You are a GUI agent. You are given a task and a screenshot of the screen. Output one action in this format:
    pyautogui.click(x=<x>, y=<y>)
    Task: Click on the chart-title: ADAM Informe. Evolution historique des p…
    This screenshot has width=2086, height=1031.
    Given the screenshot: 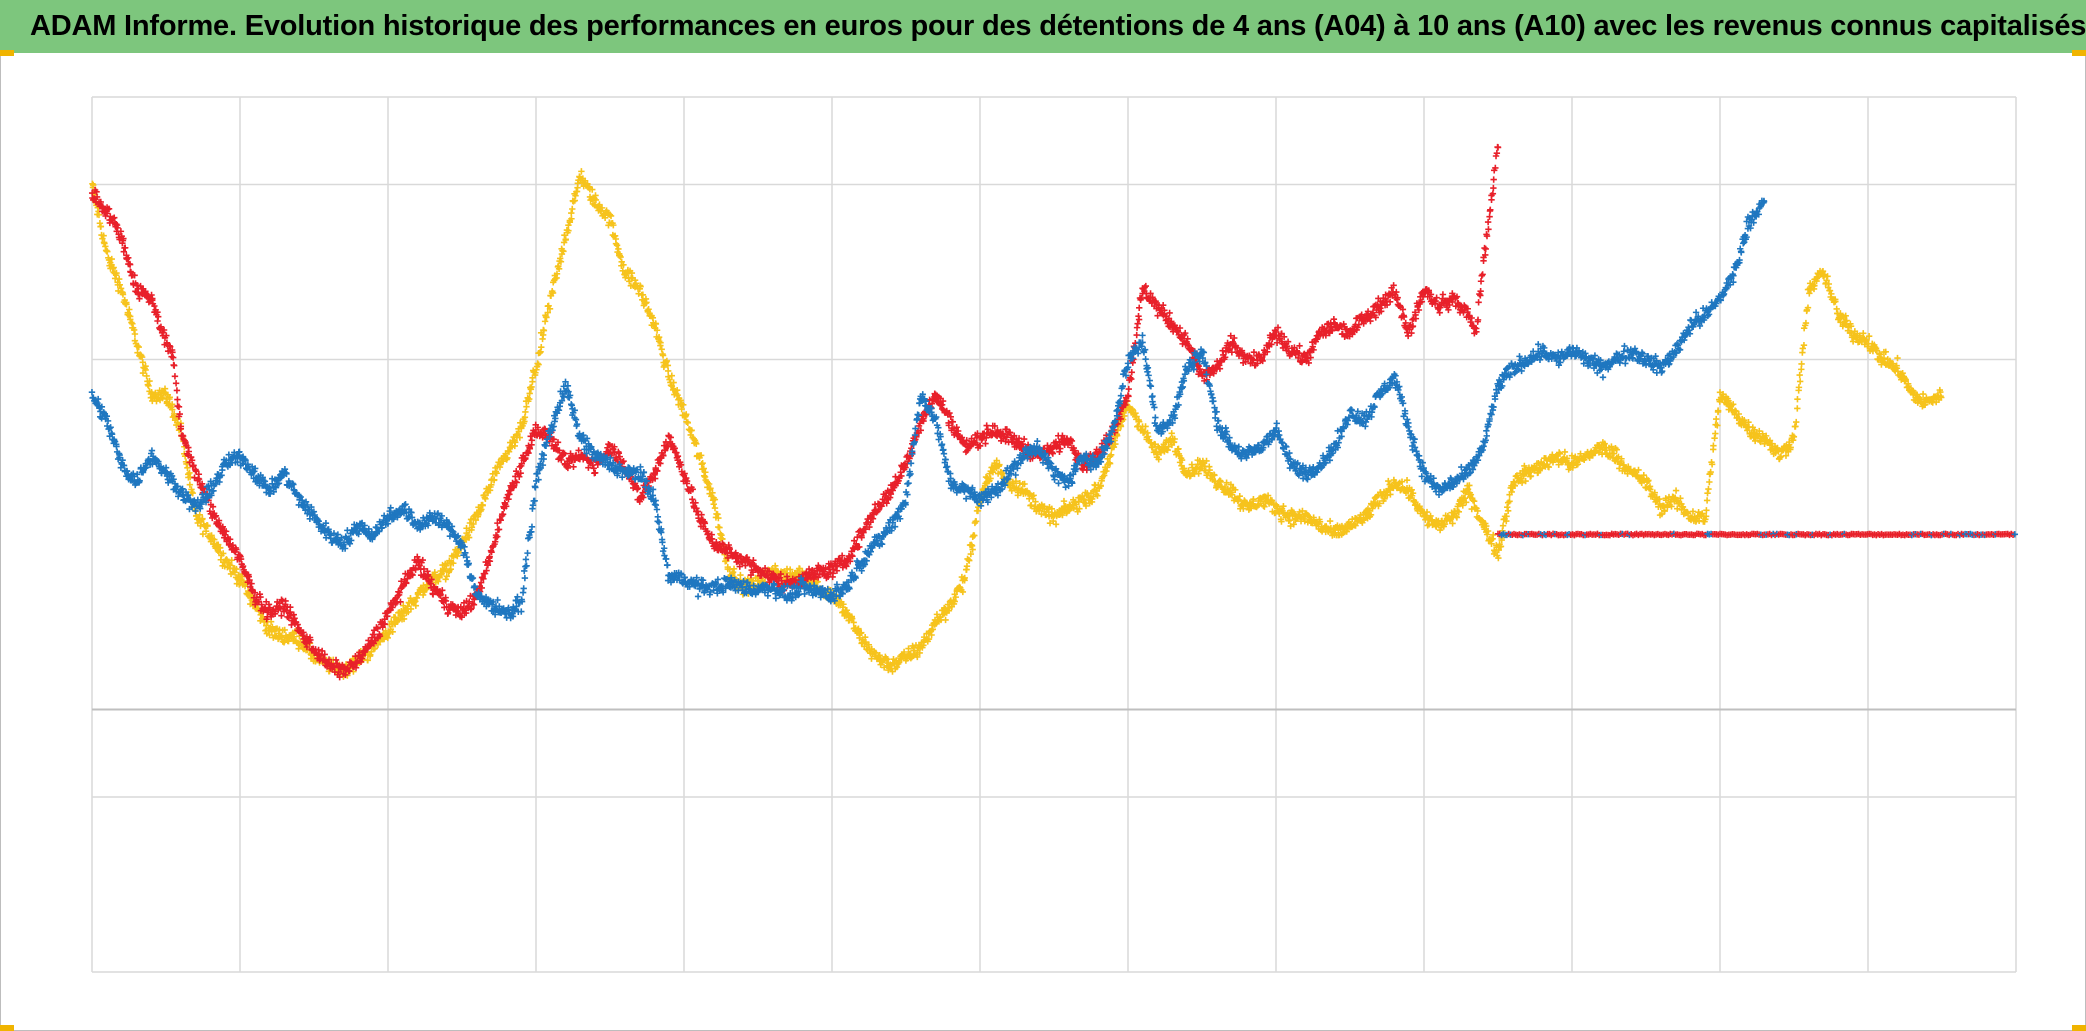 What is the action you would take?
    pyautogui.click(x=1058, y=26)
    